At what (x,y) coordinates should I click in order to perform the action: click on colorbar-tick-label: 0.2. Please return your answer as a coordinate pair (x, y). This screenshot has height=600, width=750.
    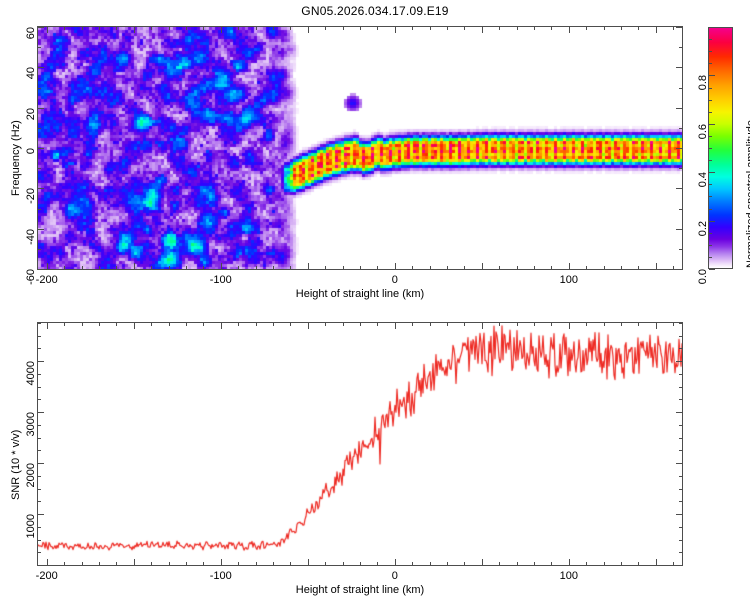
    Looking at the image, I should click on (703, 228).